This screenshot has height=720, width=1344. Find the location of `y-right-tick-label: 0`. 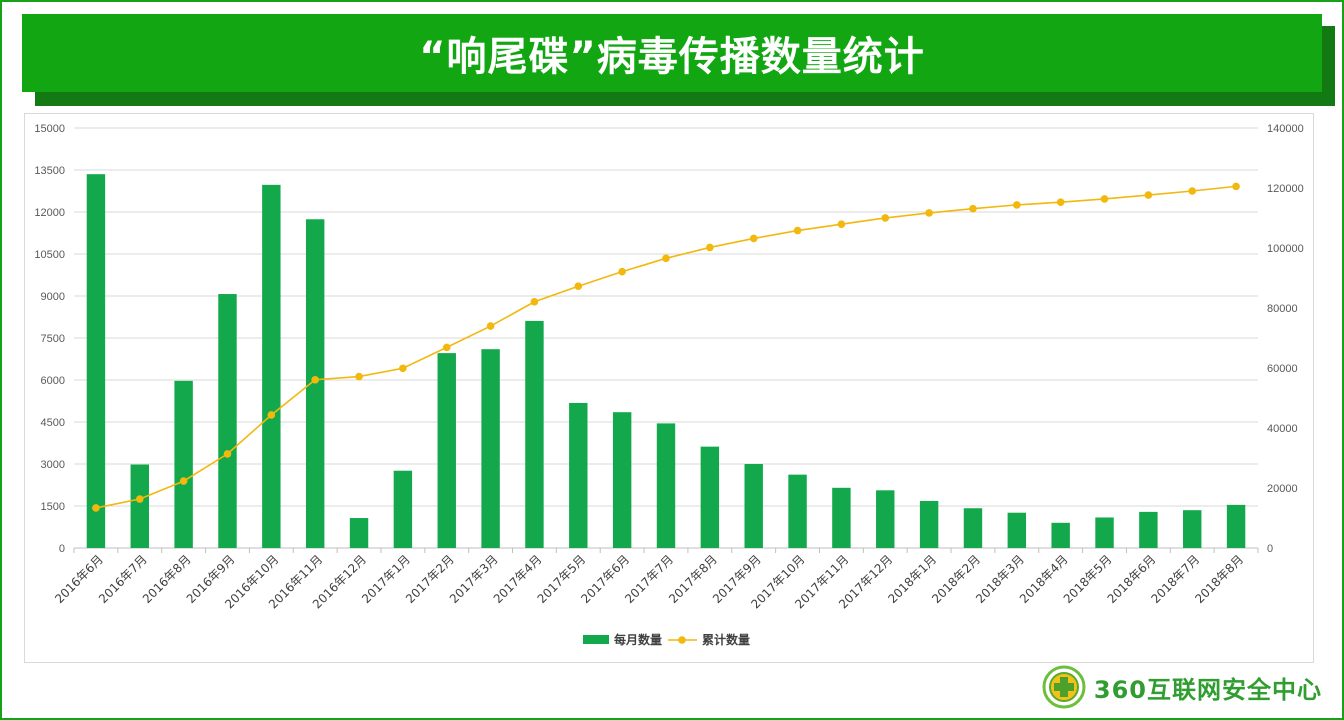

y-right-tick-label: 0 is located at coordinates (1270, 549).